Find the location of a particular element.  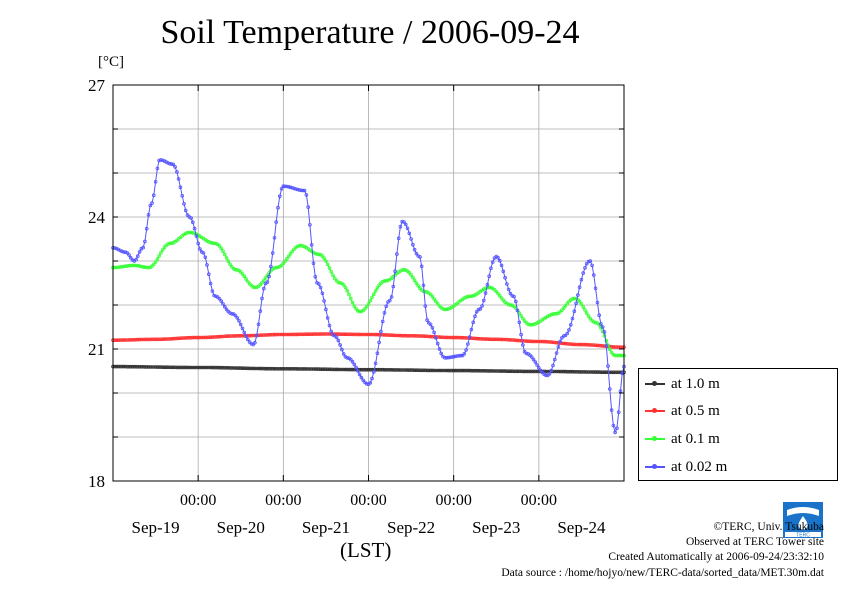

y-tick-label: 18 is located at coordinates (96, 481).